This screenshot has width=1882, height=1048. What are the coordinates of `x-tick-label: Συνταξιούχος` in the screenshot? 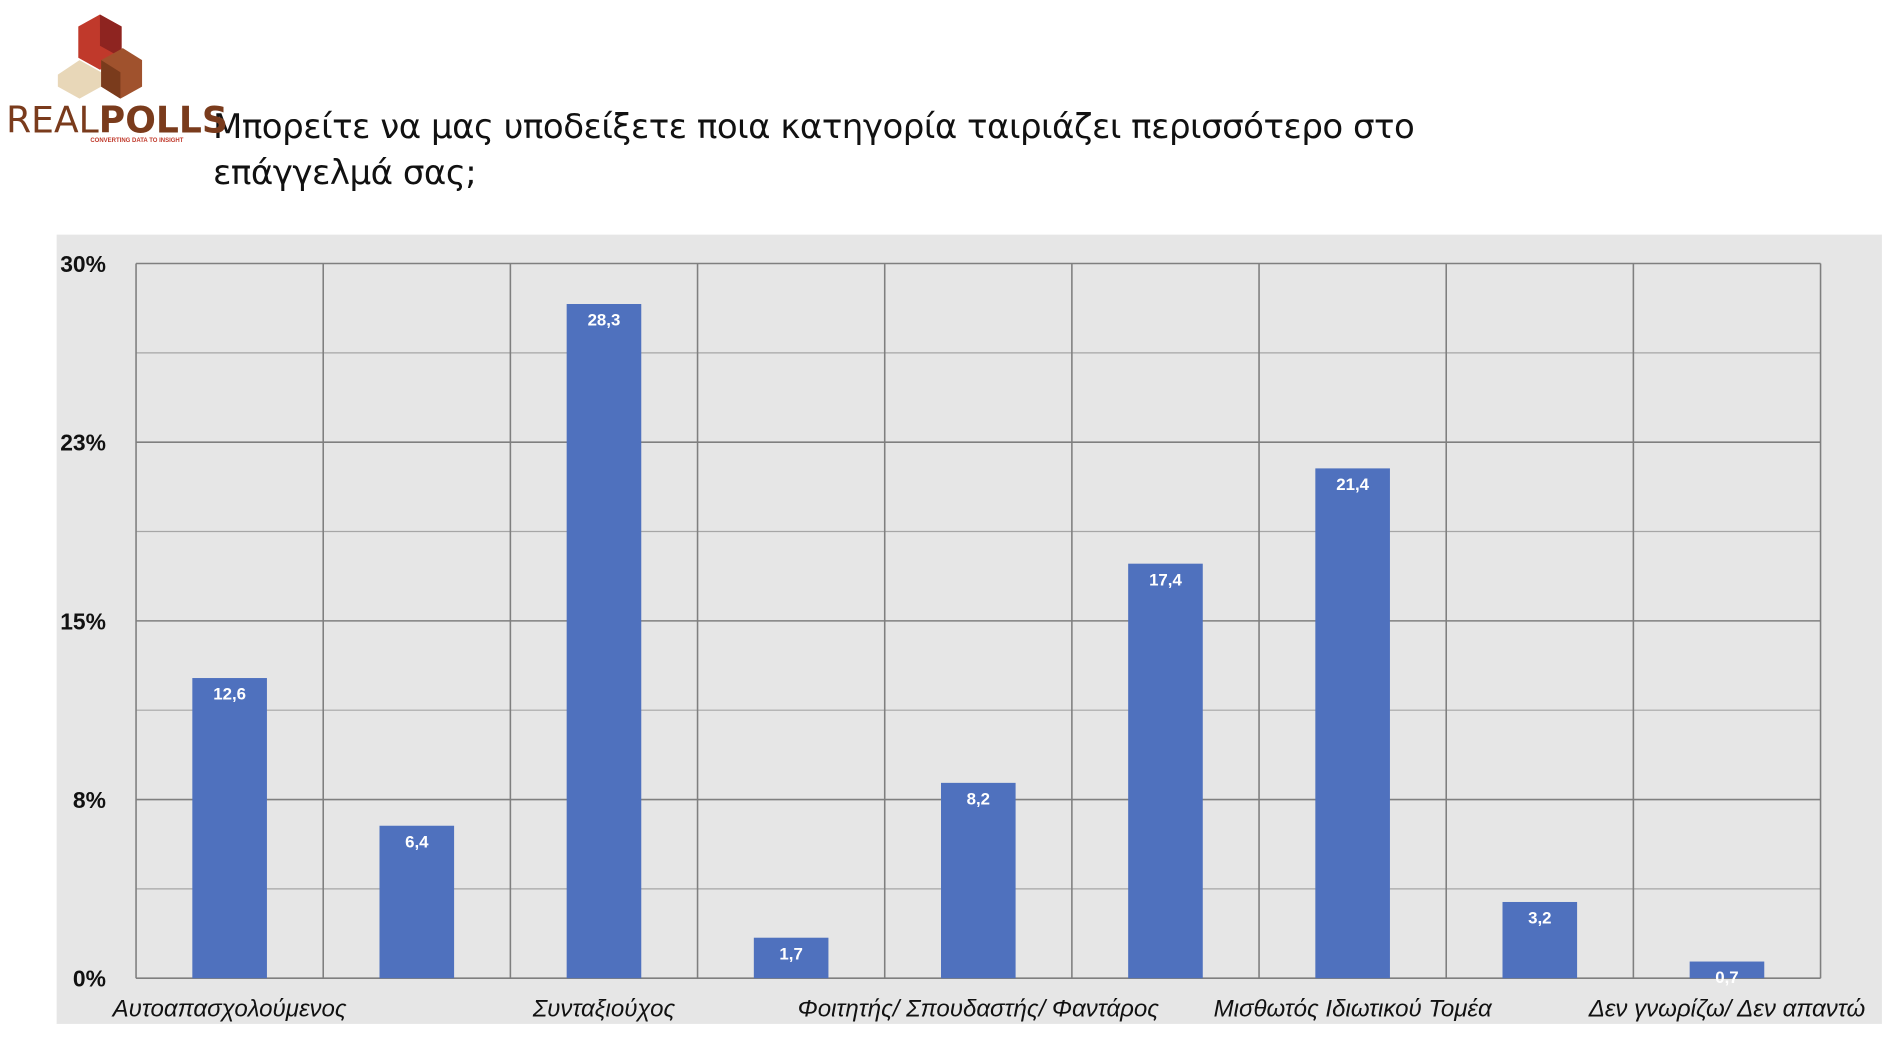 It's located at (604, 1009).